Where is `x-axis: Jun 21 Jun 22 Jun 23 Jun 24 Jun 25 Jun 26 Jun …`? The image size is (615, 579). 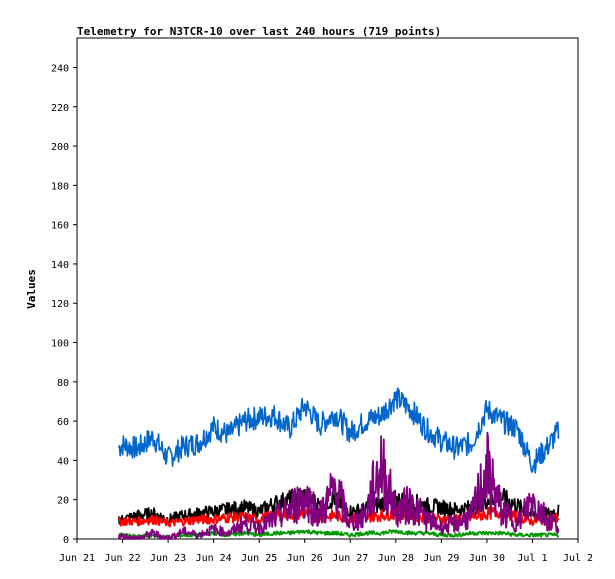
x-axis: Jun 21 Jun 22 Jun 23 Jun 24 Jun 25 Jun 26 Jun … is located at coordinates (326, 551).